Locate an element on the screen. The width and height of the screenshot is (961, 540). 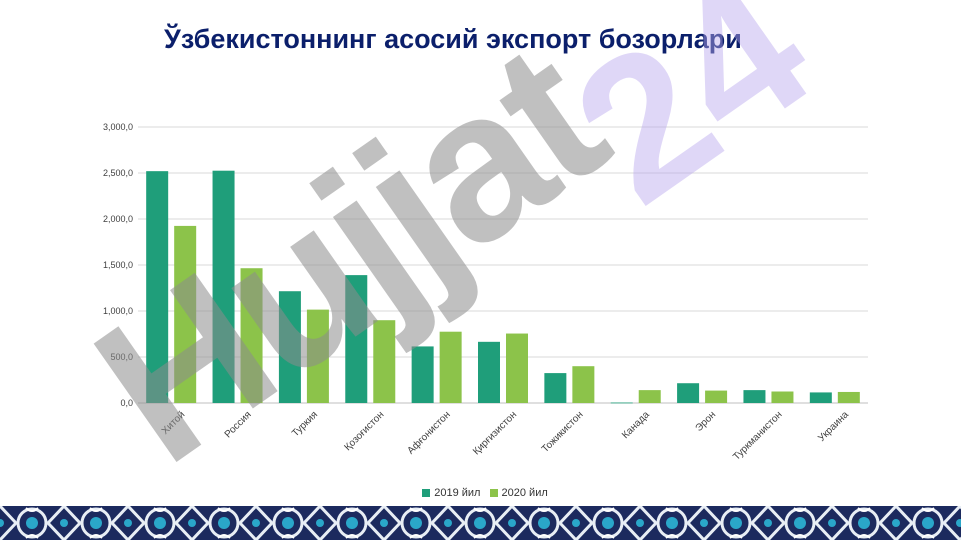
x-tick-label: Украина is located at coordinates (833, 426).